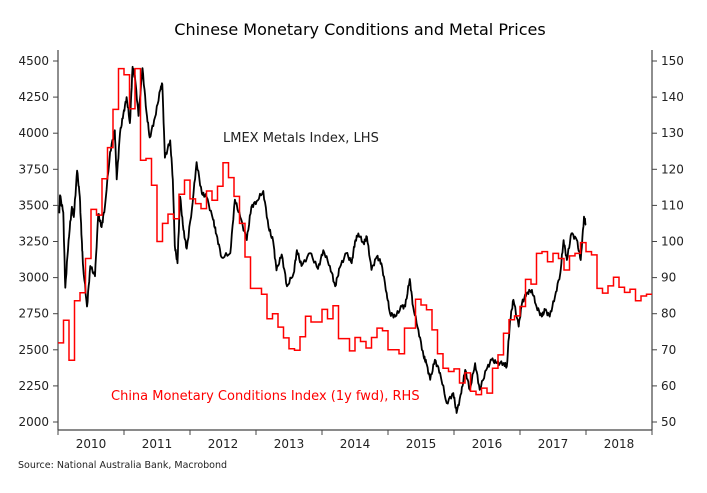  I want to click on x-tick-label: 2014, so click(355, 444).